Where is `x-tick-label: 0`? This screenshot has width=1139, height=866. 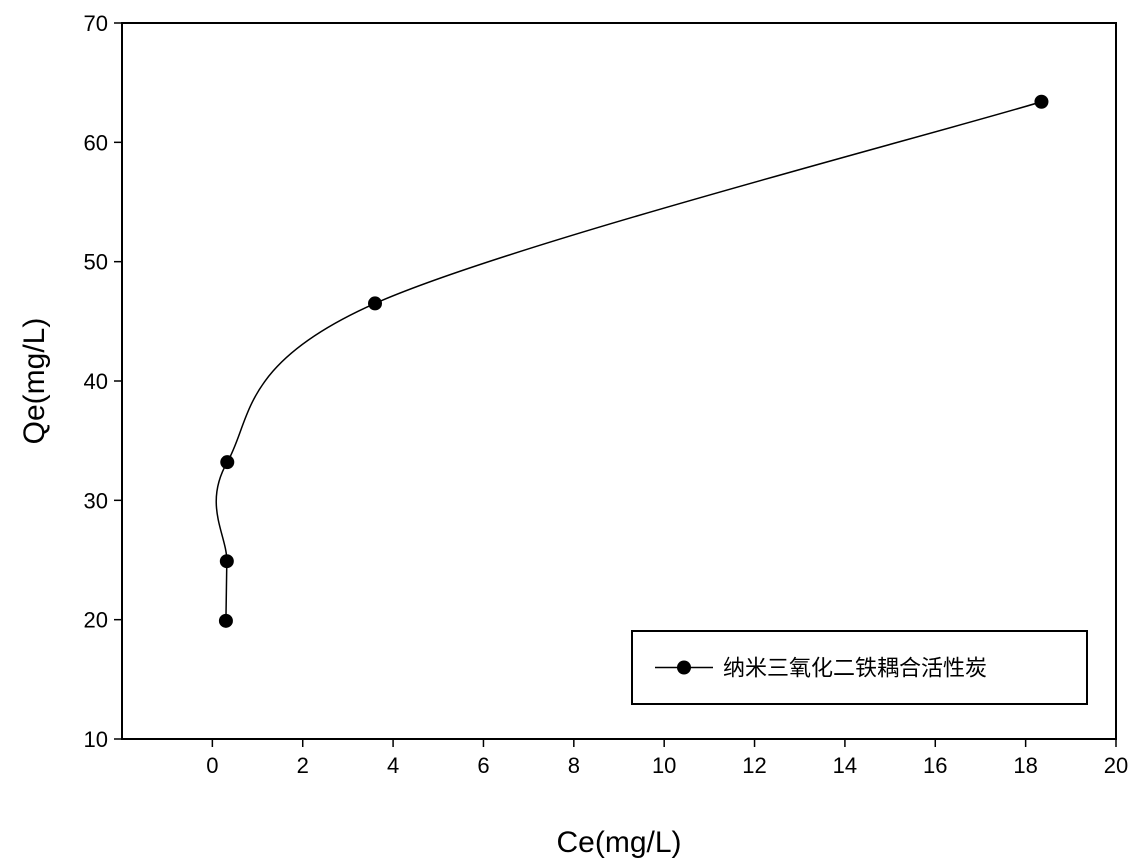
x-tick-label: 0 is located at coordinates (212, 765).